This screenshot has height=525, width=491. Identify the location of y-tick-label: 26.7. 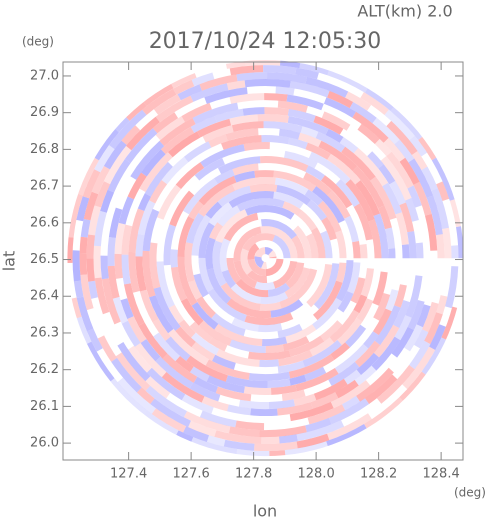
(44, 186).